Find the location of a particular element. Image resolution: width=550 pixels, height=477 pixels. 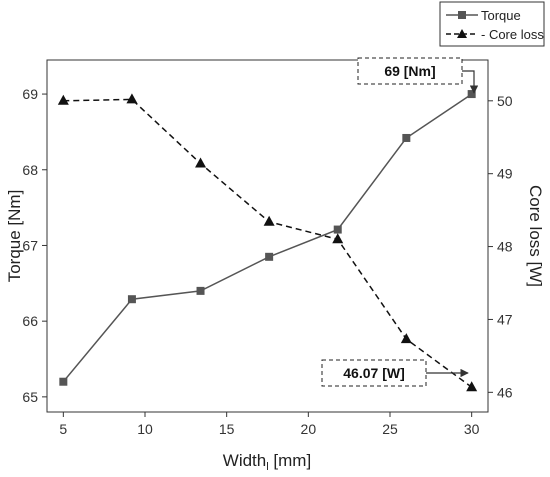

x-axis-title: Widthl [mm] is located at coordinates (267, 462).